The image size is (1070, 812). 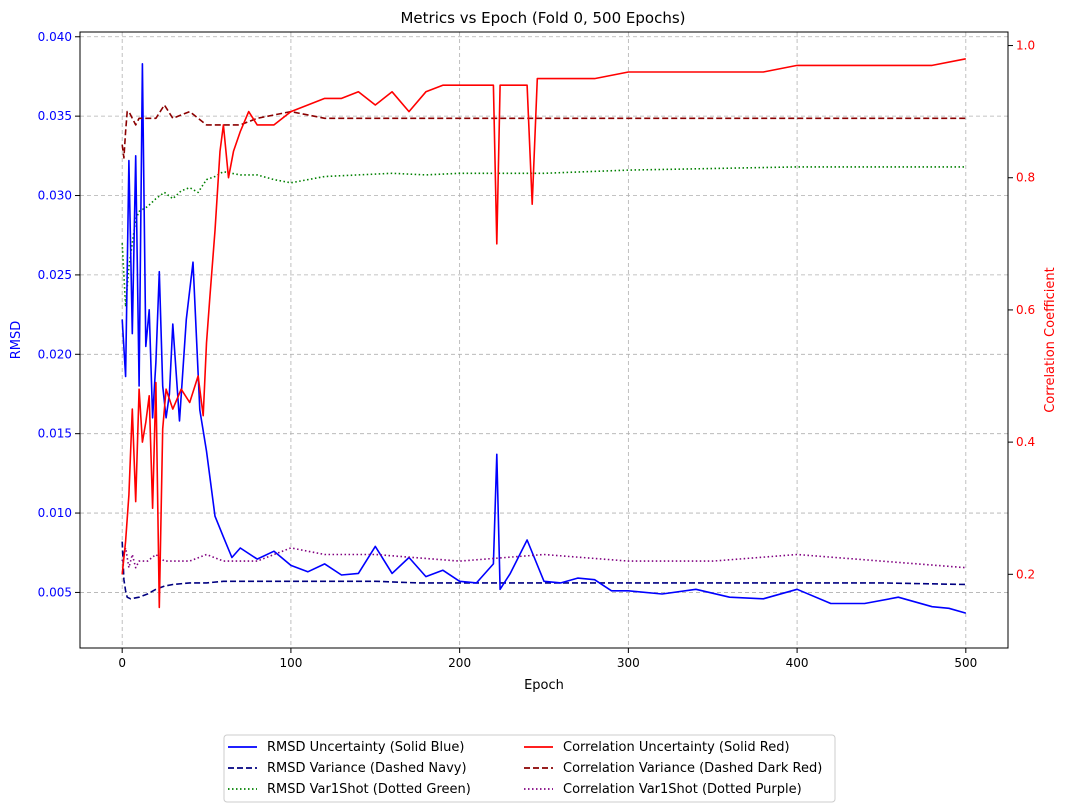 I want to click on y-left-tick-label: 0.040, so click(x=55, y=37).